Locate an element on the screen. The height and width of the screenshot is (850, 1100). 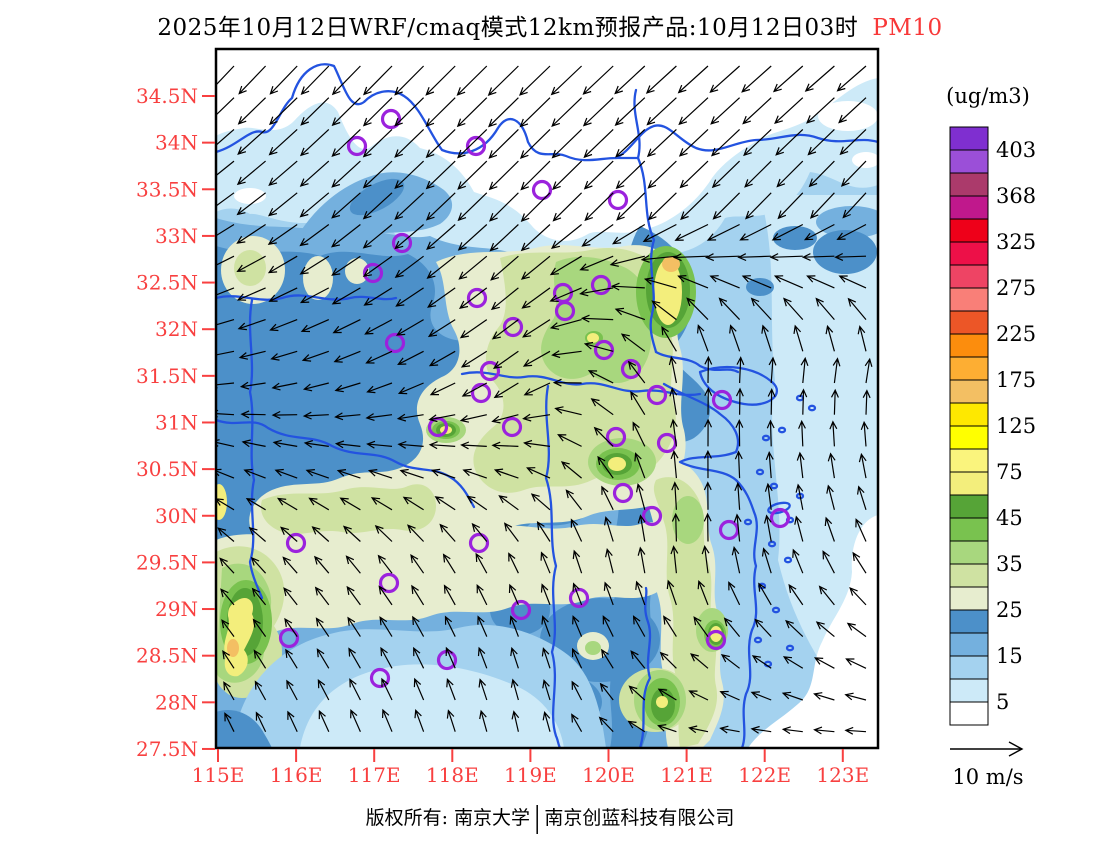
lon-label: 123E is located at coordinates (842, 775).